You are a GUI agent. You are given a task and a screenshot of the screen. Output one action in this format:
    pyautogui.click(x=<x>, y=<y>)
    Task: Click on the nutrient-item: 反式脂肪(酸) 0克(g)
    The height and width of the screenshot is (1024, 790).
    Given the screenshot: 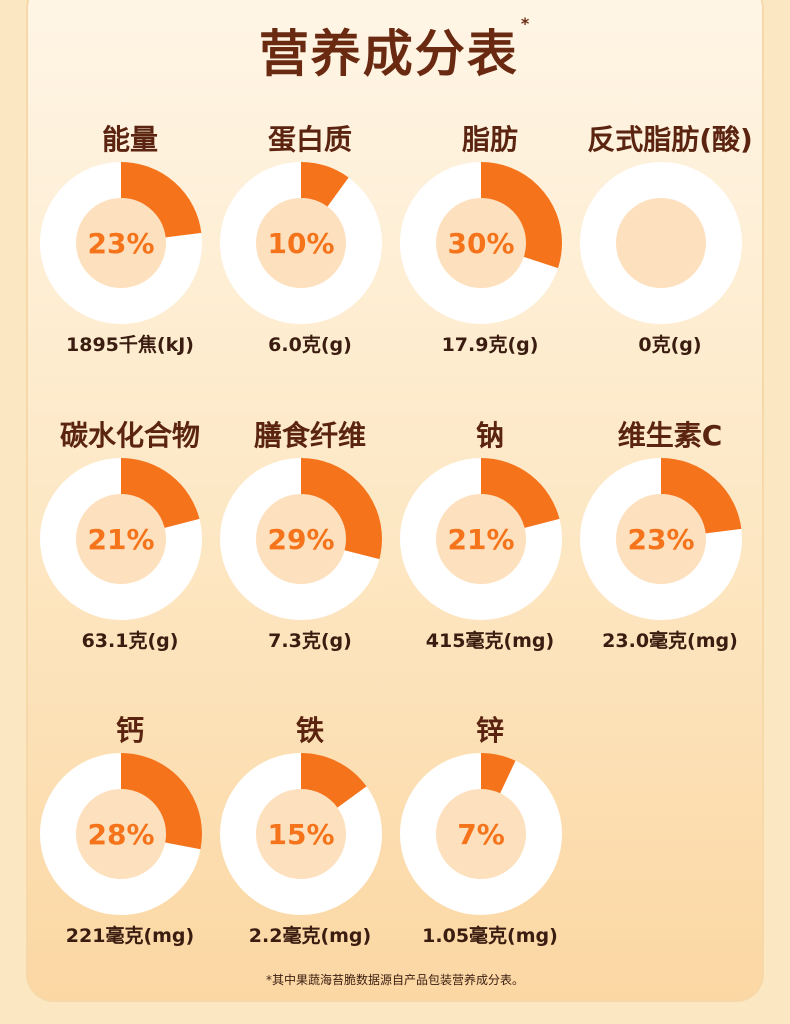 What is the action you would take?
    pyautogui.click(x=670, y=243)
    